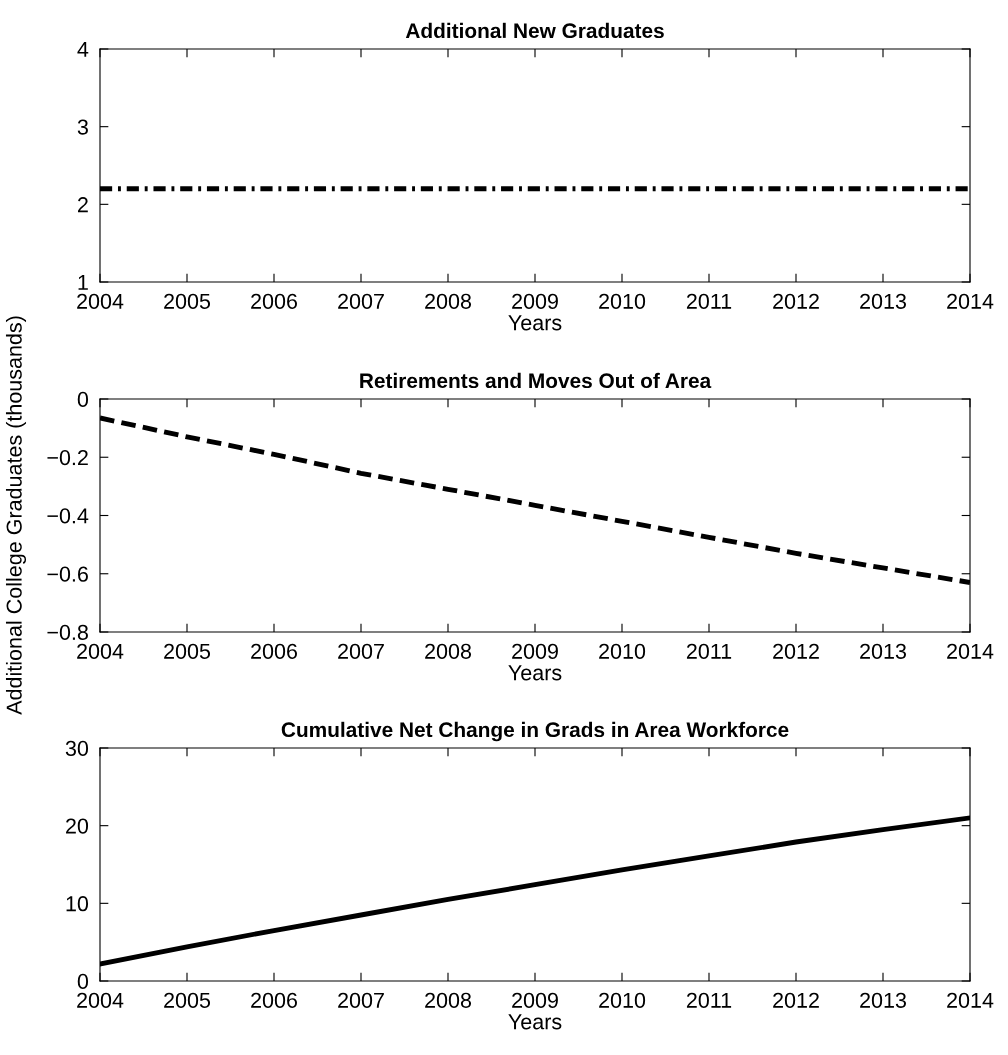 The height and width of the screenshot is (1055, 1008). Describe the element at coordinates (77, 826) in the screenshot. I see `y-tick-label: 20` at that location.